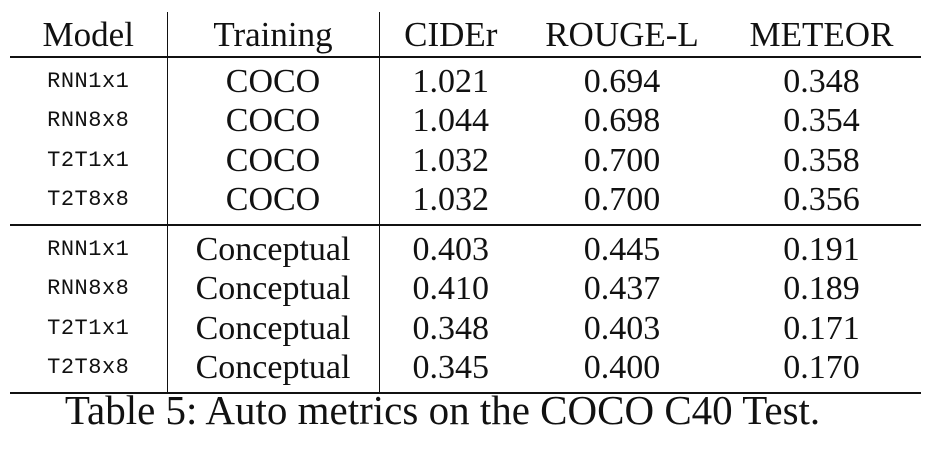 This screenshot has width=930, height=450. Describe the element at coordinates (451, 249) in the screenshot. I see `cell-cider: 0.403` at that location.